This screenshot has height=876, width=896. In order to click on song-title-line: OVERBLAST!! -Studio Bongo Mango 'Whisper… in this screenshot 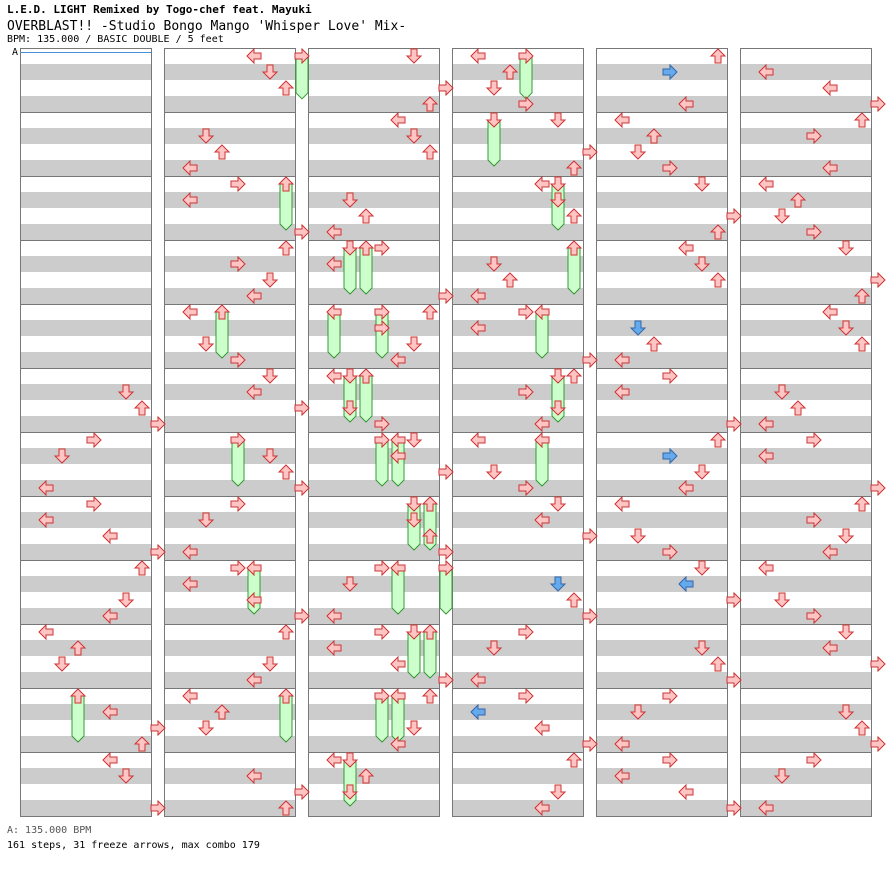, I will do `click(207, 26)`.